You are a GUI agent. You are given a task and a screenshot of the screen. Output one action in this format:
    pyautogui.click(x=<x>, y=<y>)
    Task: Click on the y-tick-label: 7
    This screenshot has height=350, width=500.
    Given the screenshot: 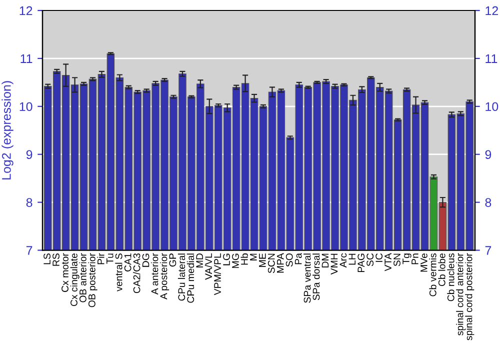 What is the action you would take?
    pyautogui.click(x=29, y=250)
    